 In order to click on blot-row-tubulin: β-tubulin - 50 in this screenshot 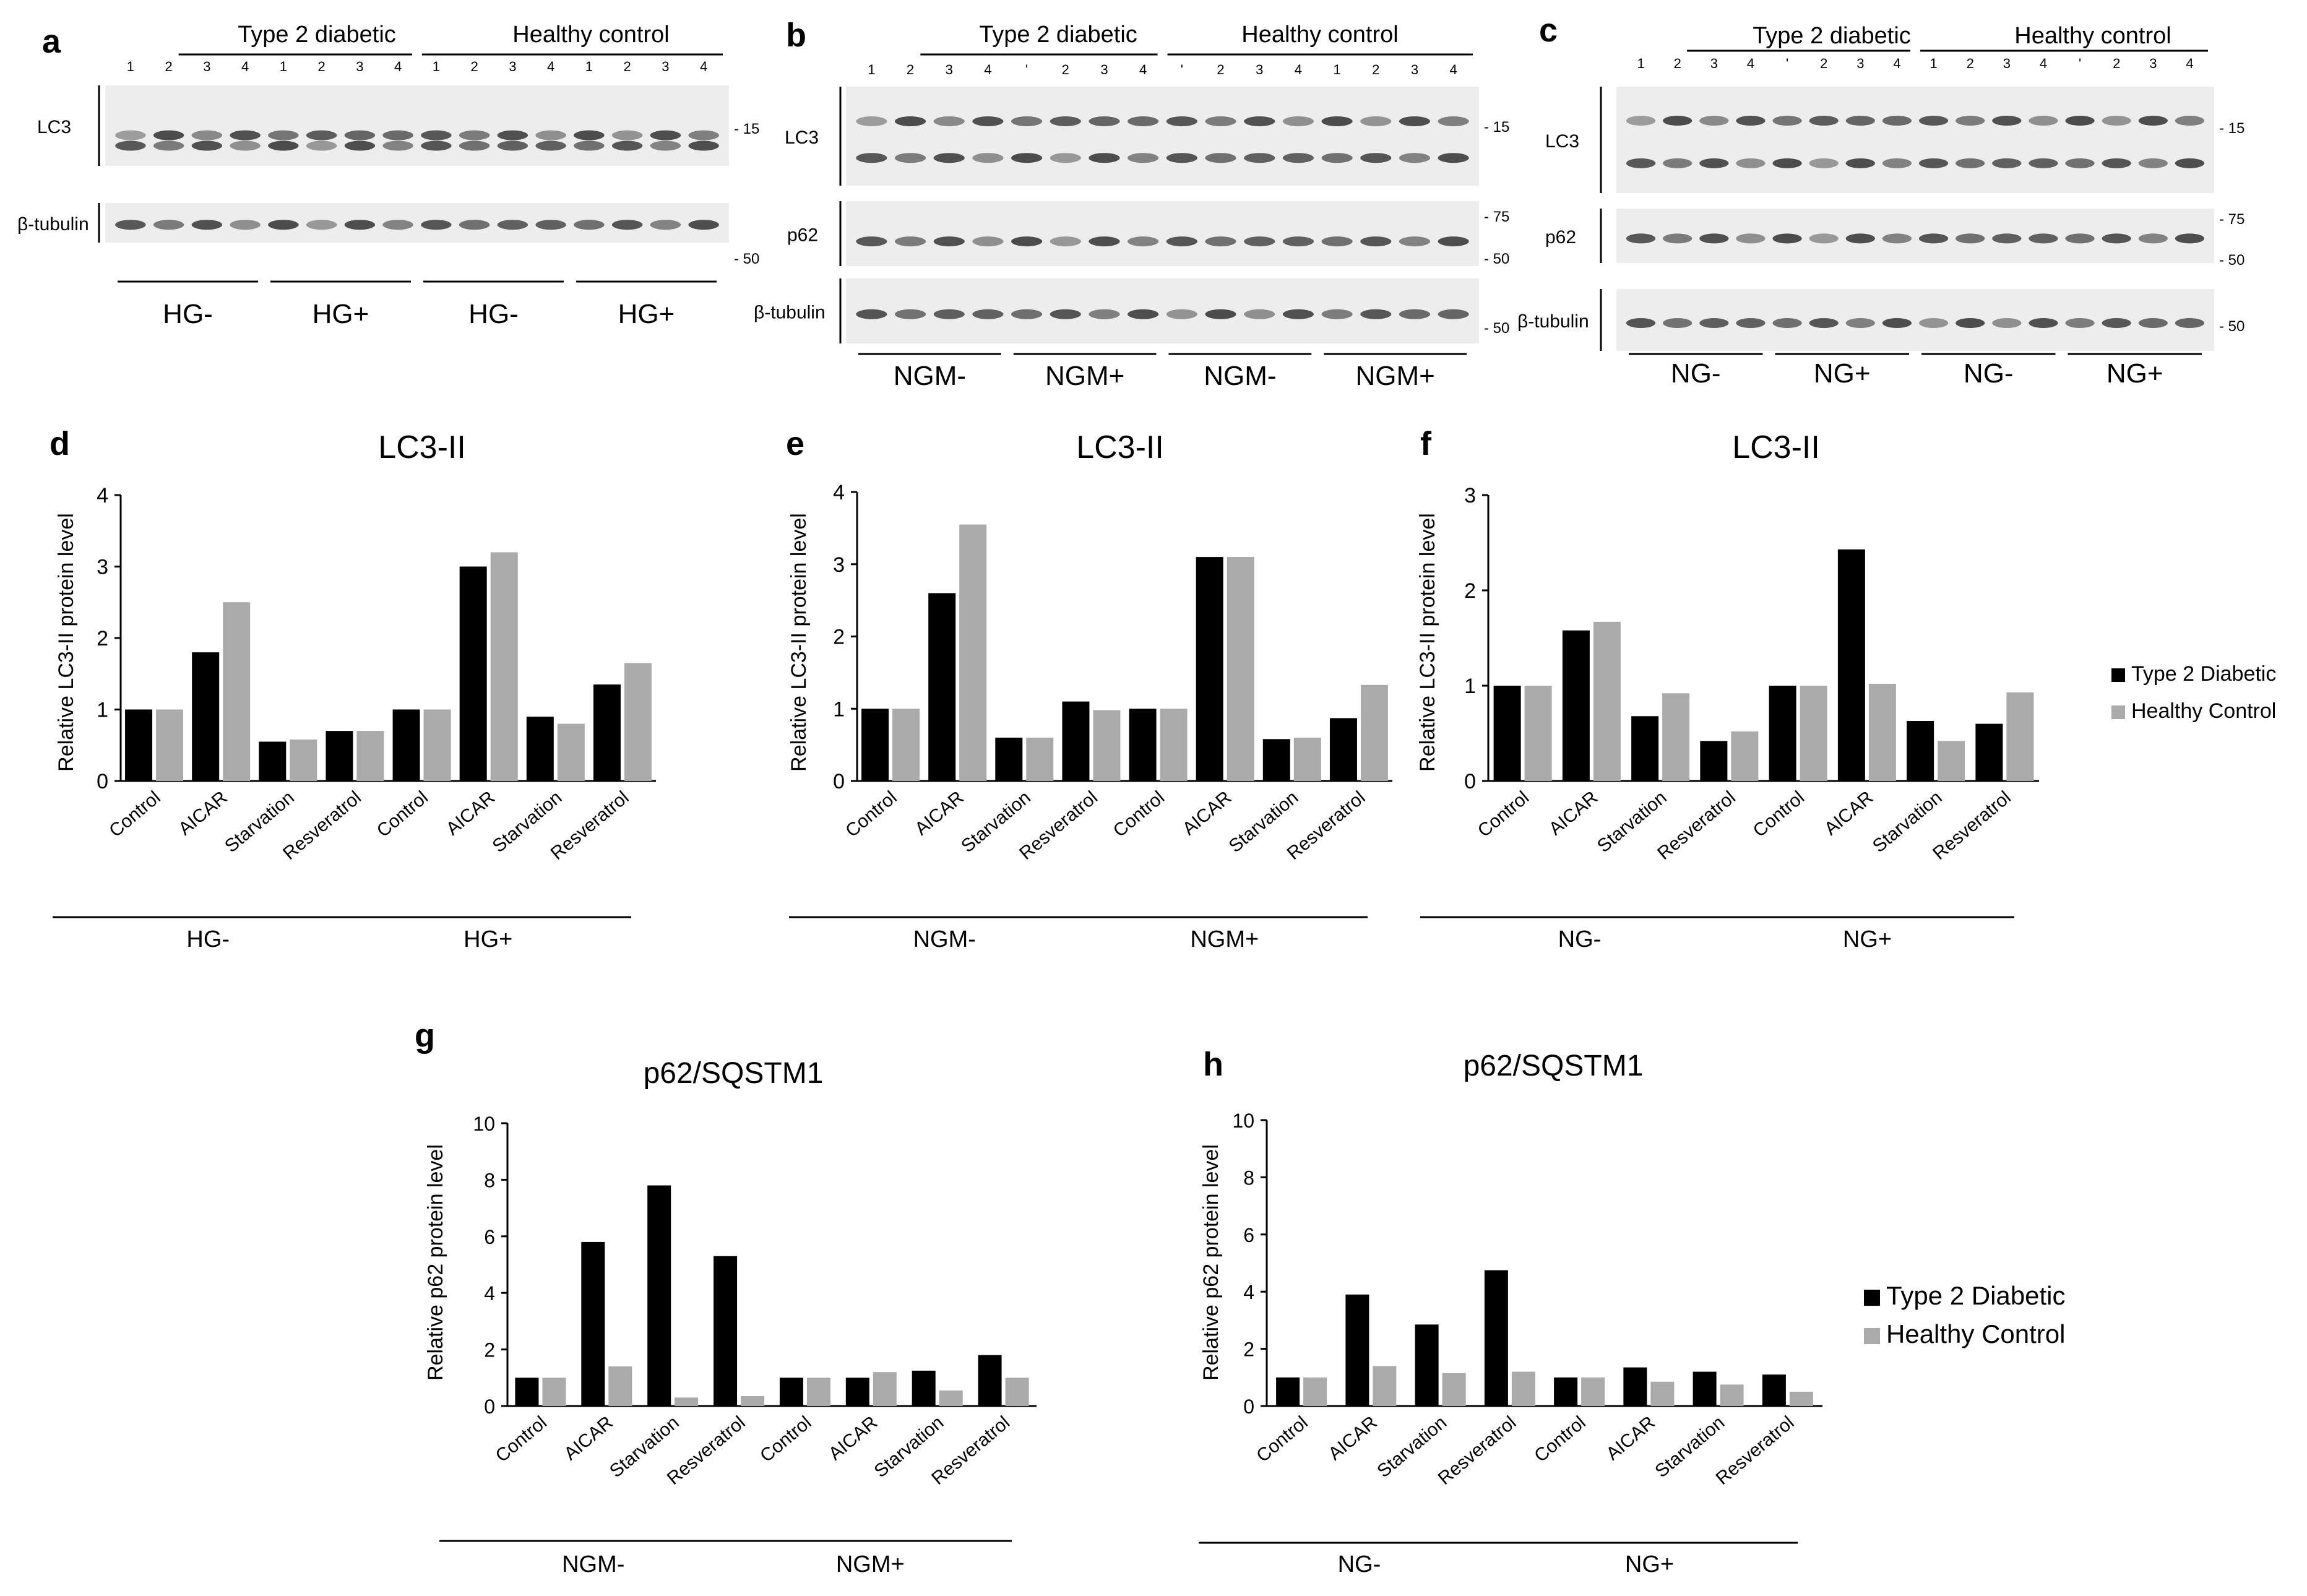, I will do `click(1131, 310)`.